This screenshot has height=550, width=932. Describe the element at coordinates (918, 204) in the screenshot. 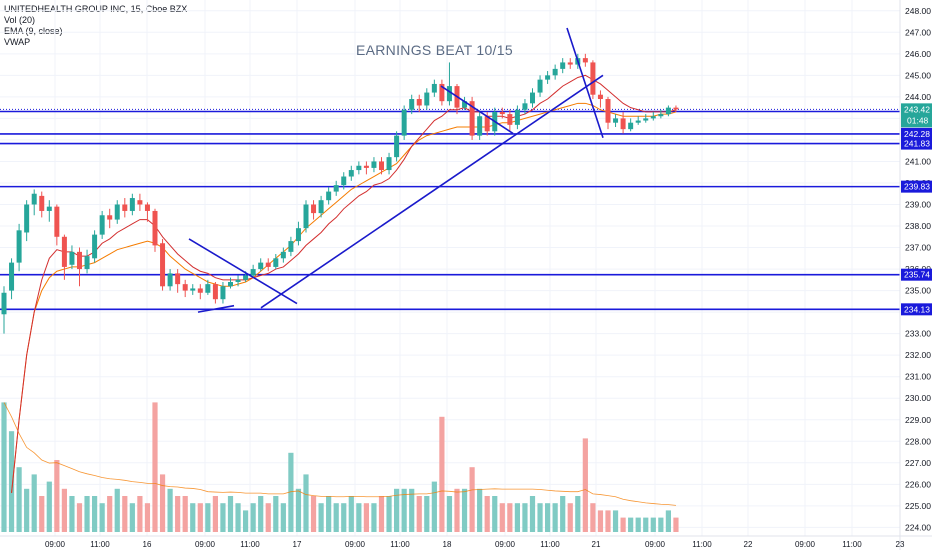

I see `y-tick-label: 239.00` at that location.